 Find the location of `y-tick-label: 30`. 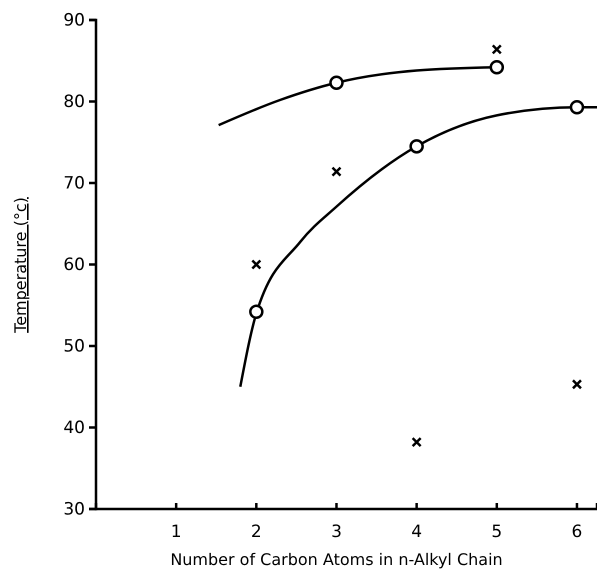

y-tick-label: 30 is located at coordinates (74, 509).